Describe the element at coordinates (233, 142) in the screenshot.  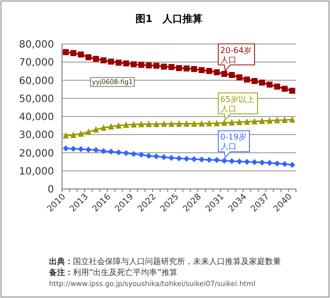
I see `series-label: 0-19岁人口` at that location.